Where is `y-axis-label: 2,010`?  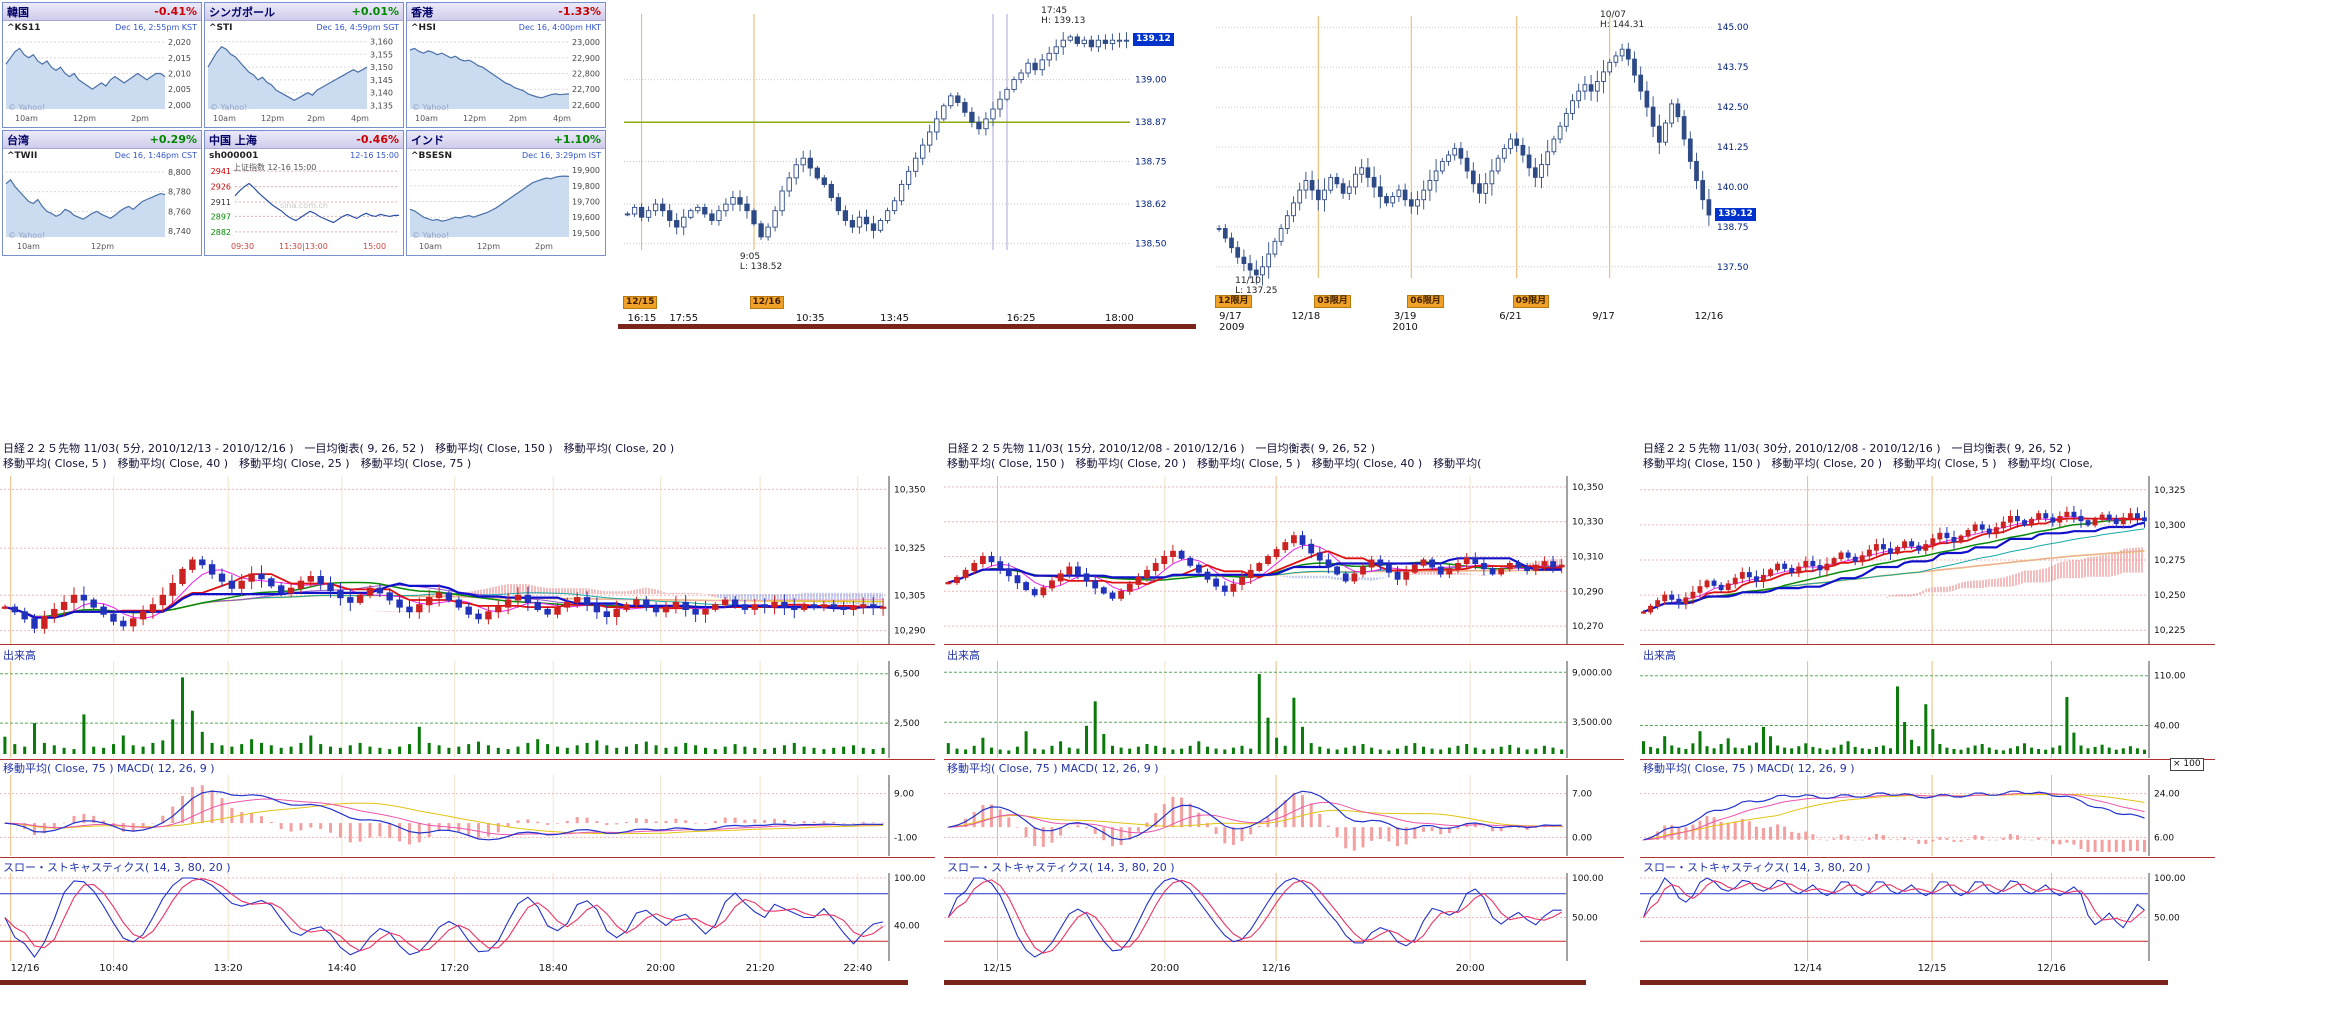
y-axis-label: 2,010 is located at coordinates (179, 74).